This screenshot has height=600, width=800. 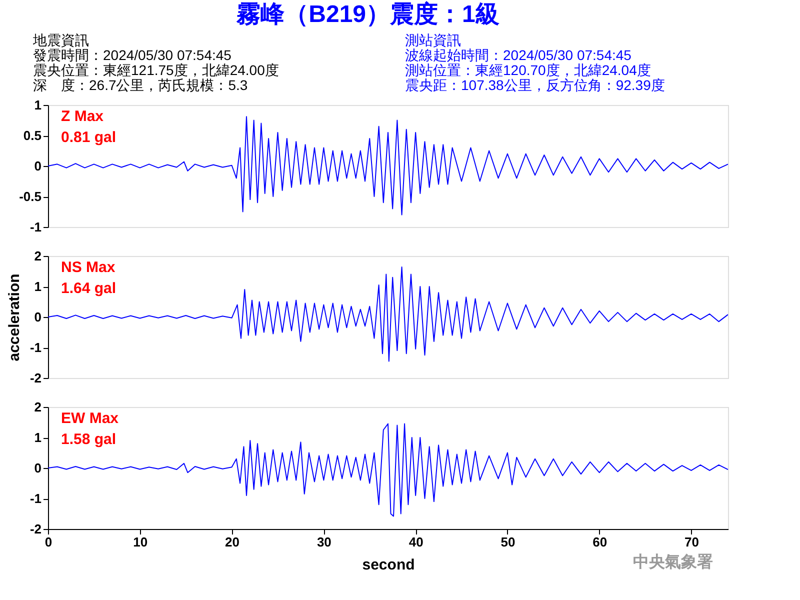 I want to click on y-tick-label: 0.5, so click(x=32, y=135).